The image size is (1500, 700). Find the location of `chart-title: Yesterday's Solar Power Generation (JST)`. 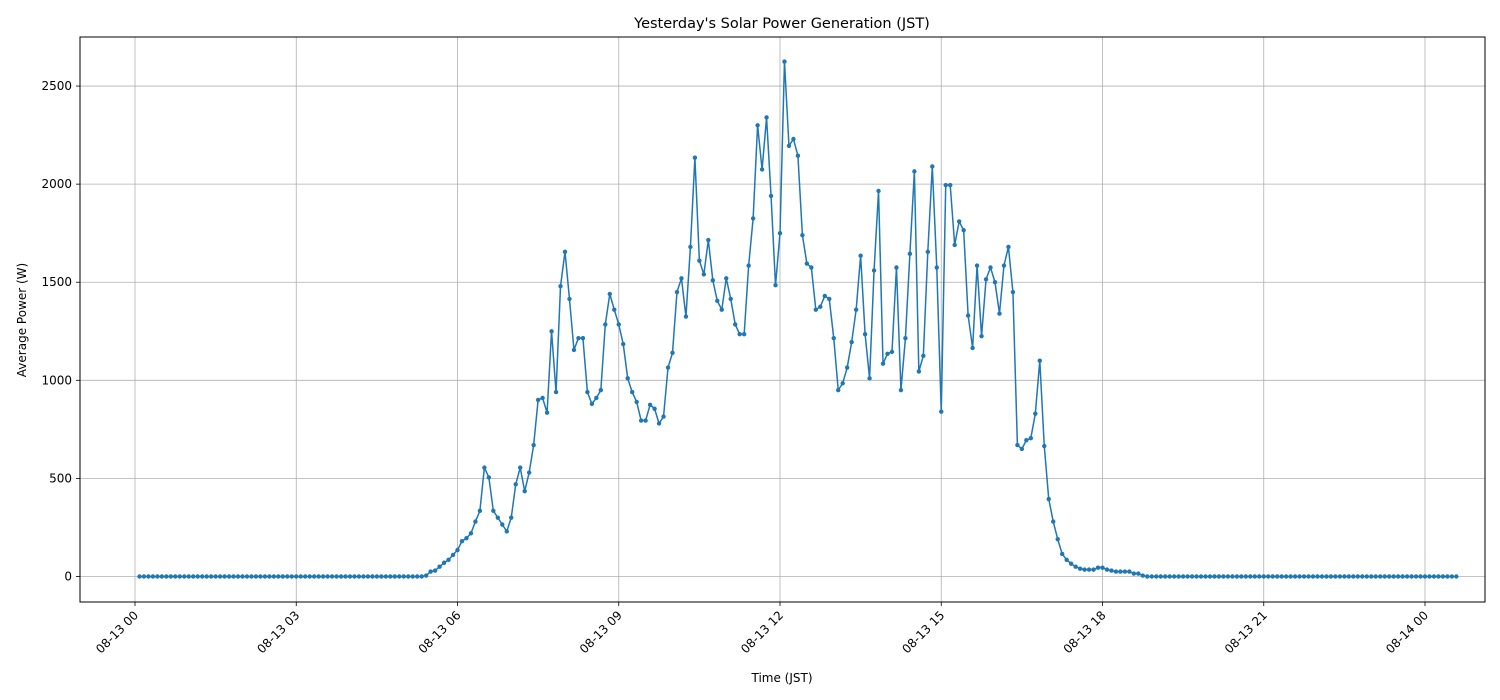

chart-title: Yesterday's Solar Power Generation (JST) is located at coordinates (781, 24).